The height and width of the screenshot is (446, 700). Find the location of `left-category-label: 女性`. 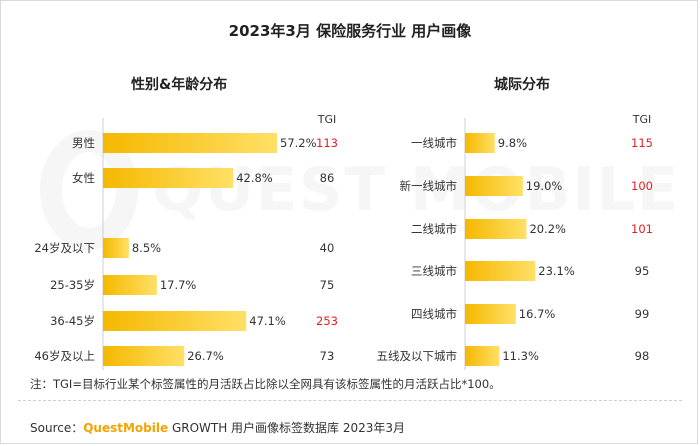

left-category-label: 女性 is located at coordinates (83, 178).